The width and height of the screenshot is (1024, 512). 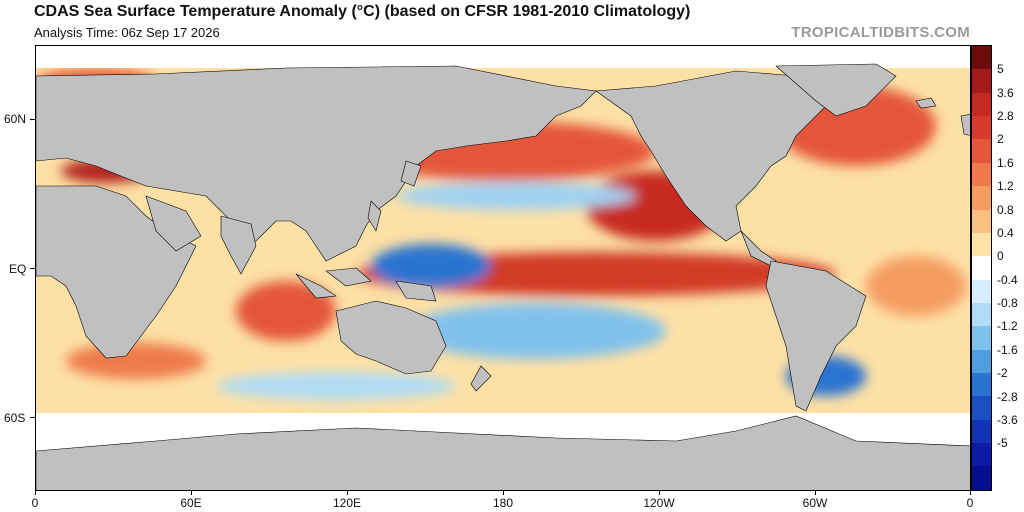 What do you see at coordinates (347, 503) in the screenshot?
I see `lon-label-120e: 120E` at bounding box center [347, 503].